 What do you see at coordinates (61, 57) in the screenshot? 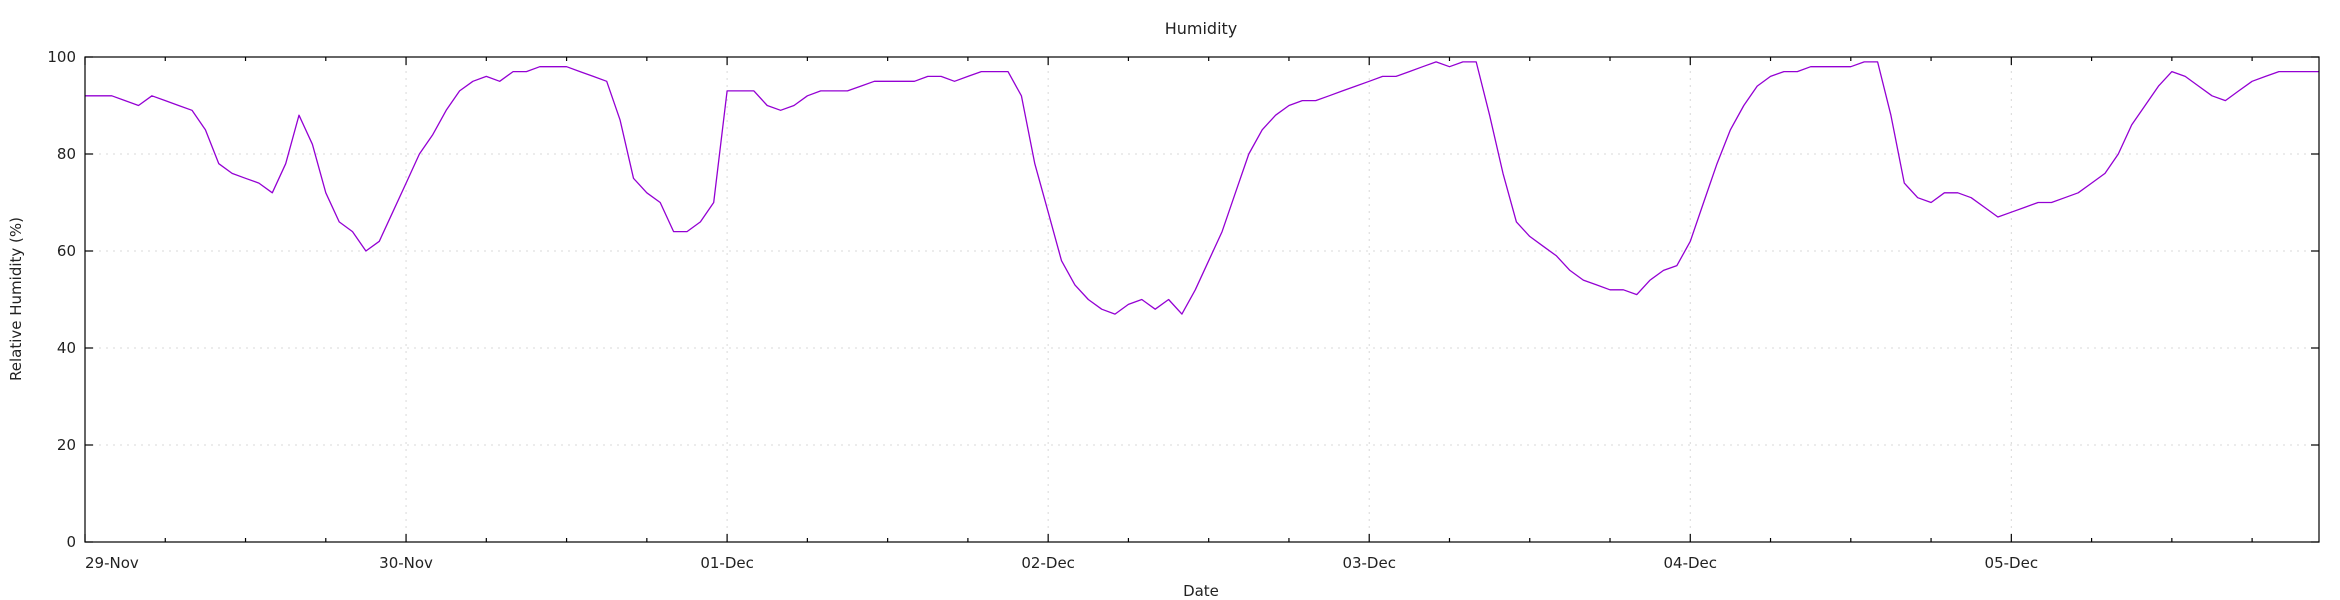
I see `y-tick-label: 100` at bounding box center [61, 57].